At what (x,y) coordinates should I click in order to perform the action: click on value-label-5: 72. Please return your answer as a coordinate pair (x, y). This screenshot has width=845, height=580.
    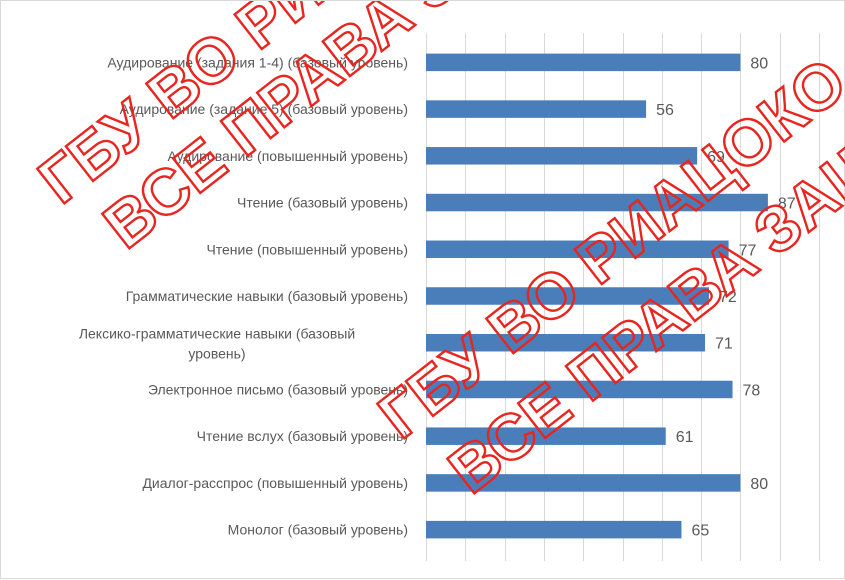
    Looking at the image, I should click on (728, 297).